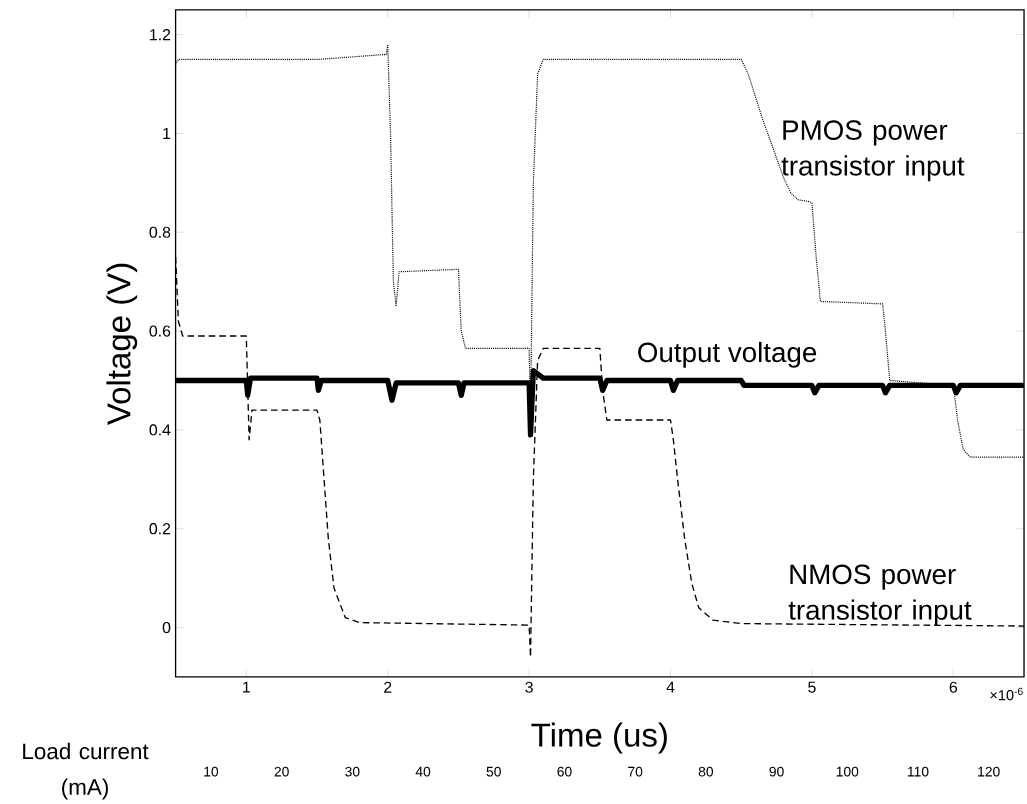  What do you see at coordinates (670, 687) in the screenshot?
I see `x-tick-label: 4` at bounding box center [670, 687].